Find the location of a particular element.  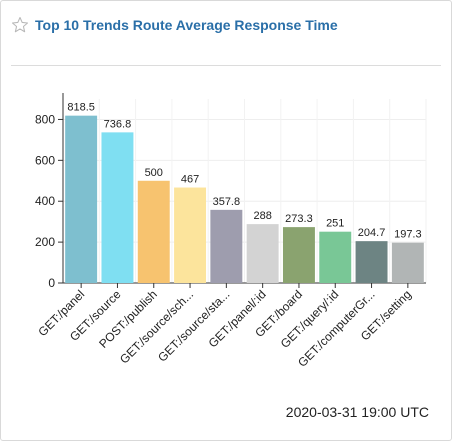

bar-value-label: 273.3 is located at coordinates (299, 219).